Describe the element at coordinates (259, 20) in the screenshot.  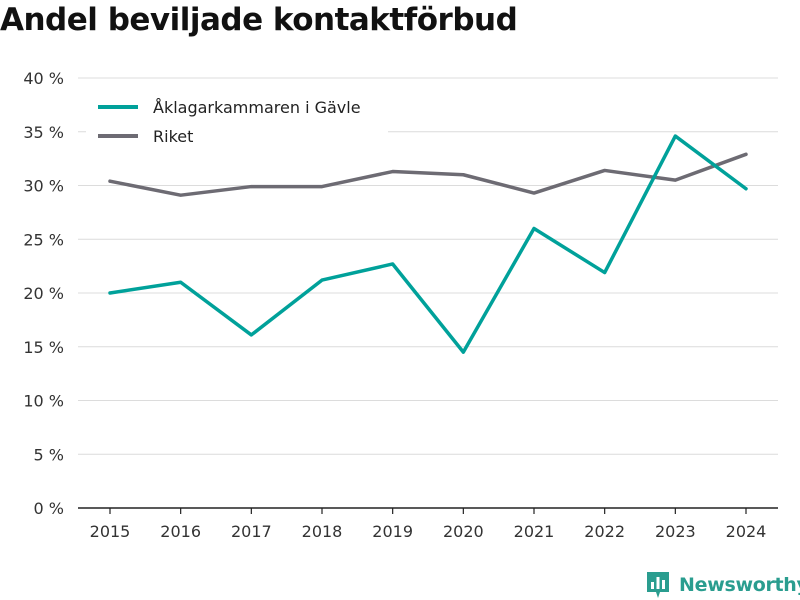
I see `chart-title: Andel beviljade kontaktförbud` at that location.